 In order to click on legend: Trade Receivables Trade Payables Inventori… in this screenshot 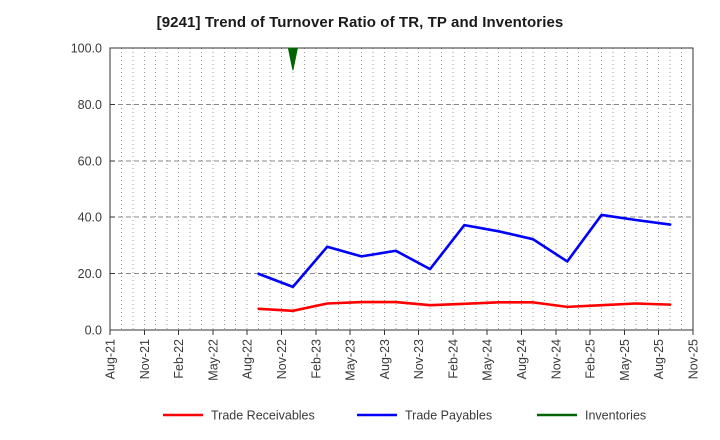, I will do `click(404, 416)`.